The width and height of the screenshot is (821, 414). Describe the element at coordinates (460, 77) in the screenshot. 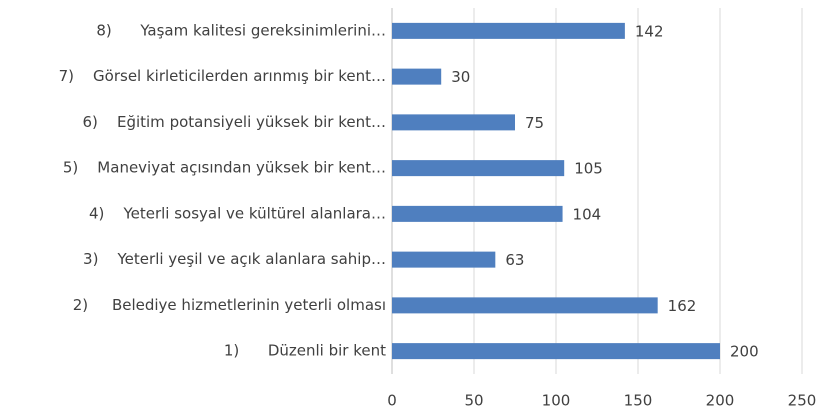

I see `data-label: 30` at that location.